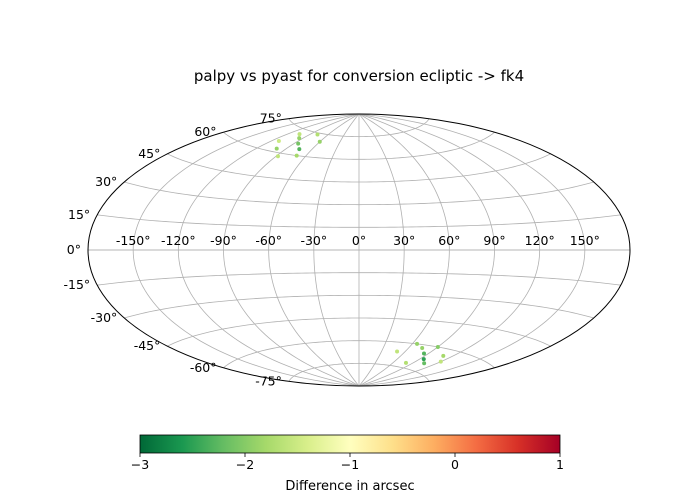 Image resolution: width=700 pixels, height=500 pixels. What do you see at coordinates (205, 131) in the screenshot?
I see `latitude-tick-label: 60°` at bounding box center [205, 131].